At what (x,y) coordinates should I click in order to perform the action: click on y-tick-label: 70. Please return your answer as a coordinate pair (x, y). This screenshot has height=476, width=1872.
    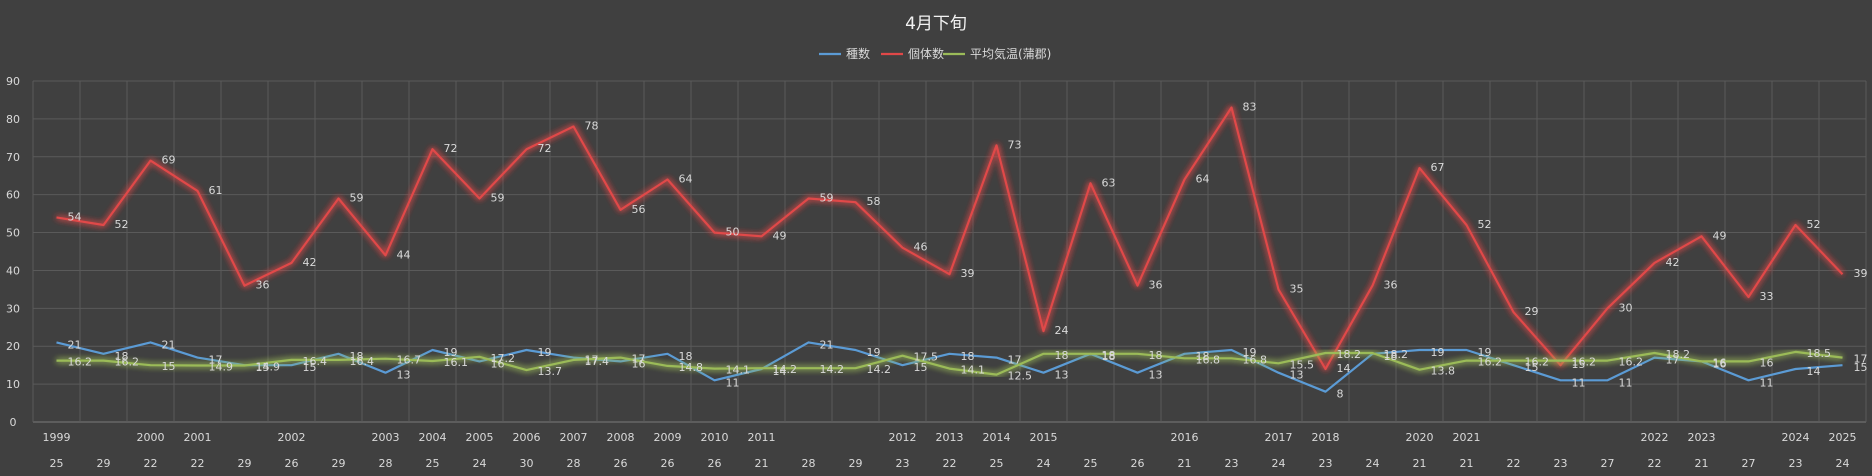
    Looking at the image, I should click on (13, 157).